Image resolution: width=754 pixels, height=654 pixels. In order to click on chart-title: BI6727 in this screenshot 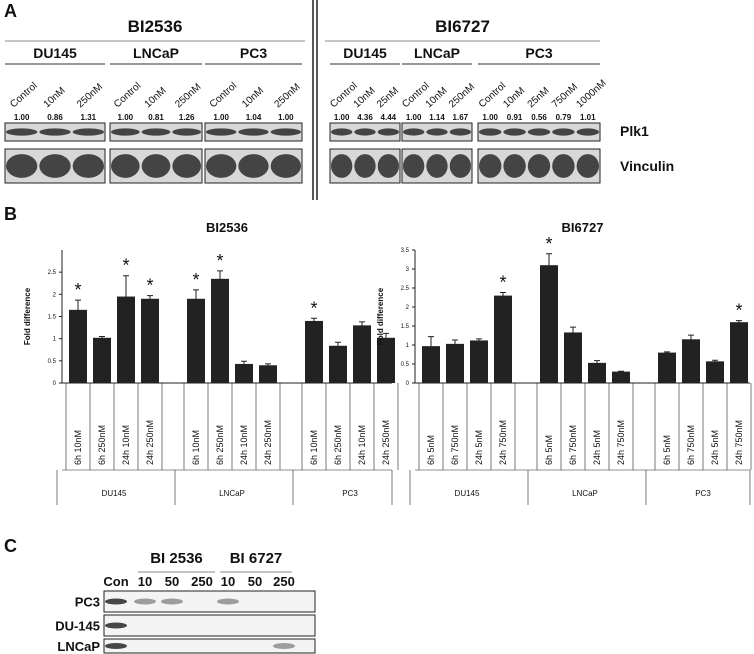, I will do `click(583, 227)`.